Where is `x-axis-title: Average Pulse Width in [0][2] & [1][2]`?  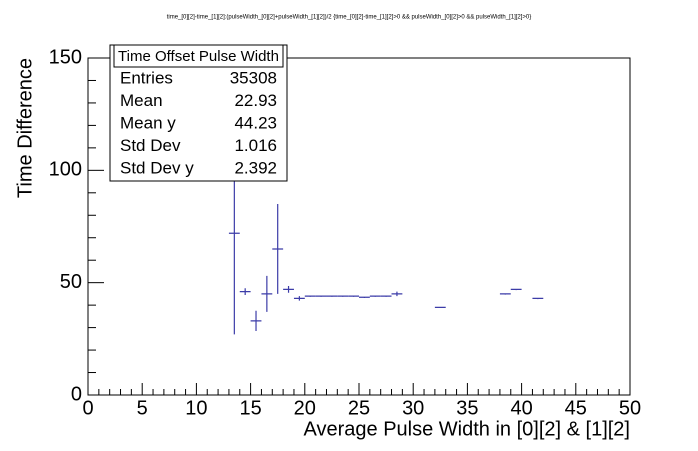
x-axis-title: Average Pulse Width in [0][2] & [1][2] is located at coordinates (467, 429).